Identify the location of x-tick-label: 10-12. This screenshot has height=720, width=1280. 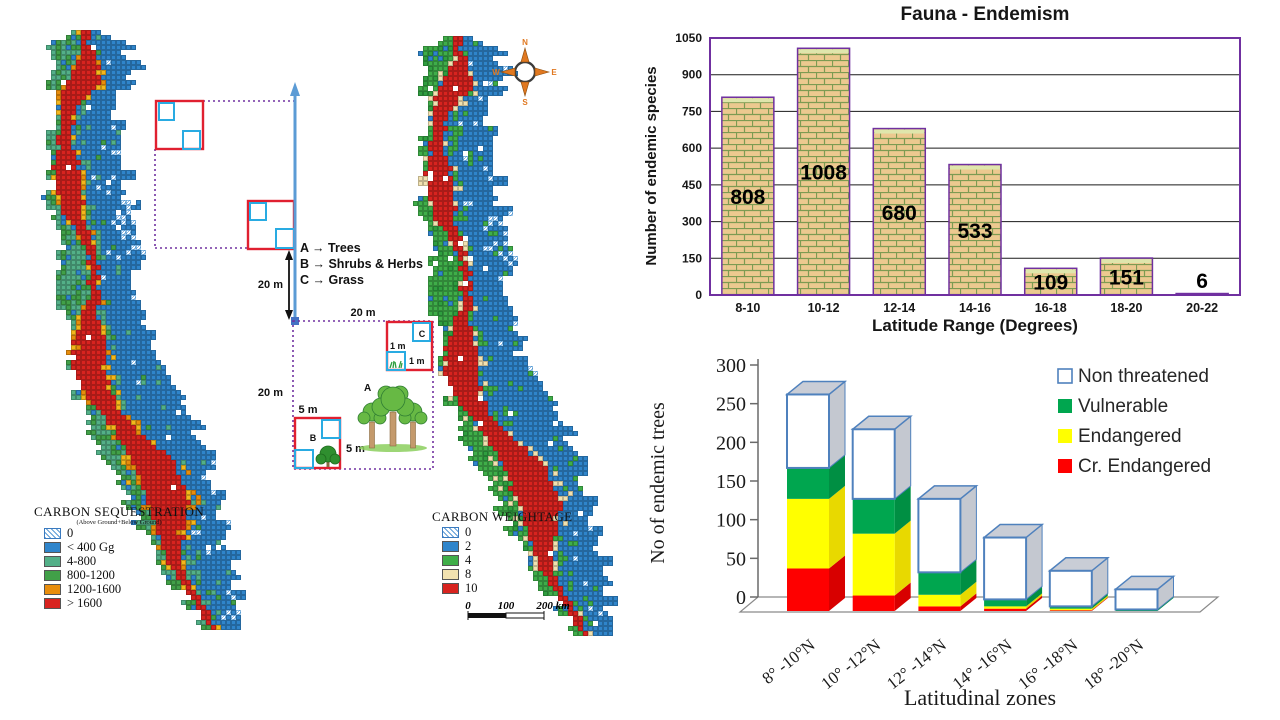
(824, 308).